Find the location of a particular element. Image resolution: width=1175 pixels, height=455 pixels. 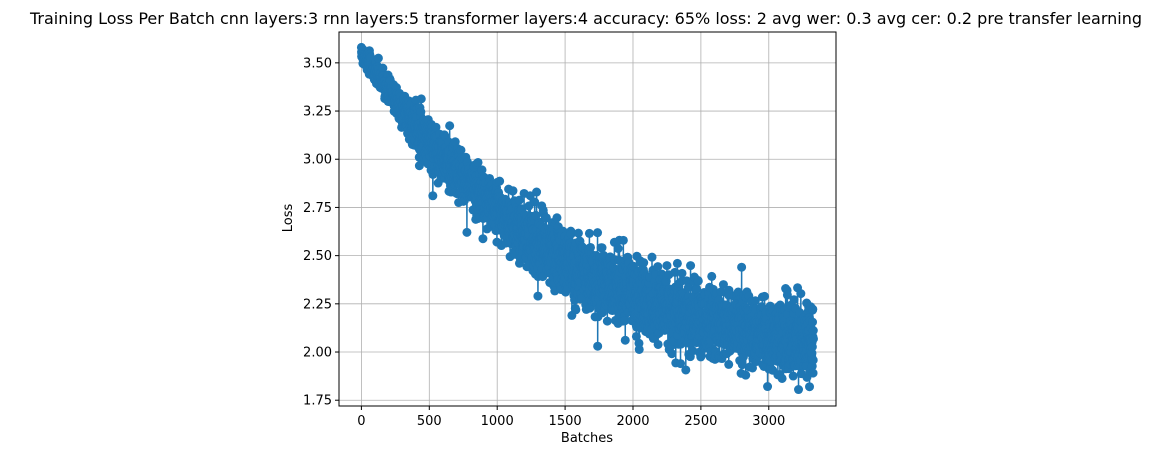

x-axis: 0 500 1000 1500 2000 2500 3000 is located at coordinates (571, 417).